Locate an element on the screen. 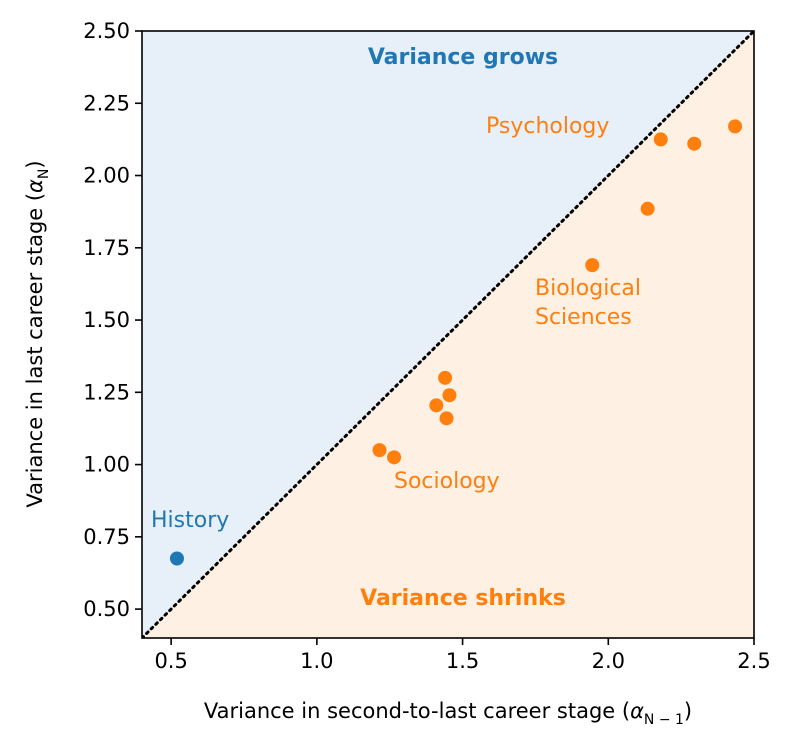 Image resolution: width=797 pixels, height=747 pixels. y-tick-label-4: 1.50 is located at coordinates (106, 320).